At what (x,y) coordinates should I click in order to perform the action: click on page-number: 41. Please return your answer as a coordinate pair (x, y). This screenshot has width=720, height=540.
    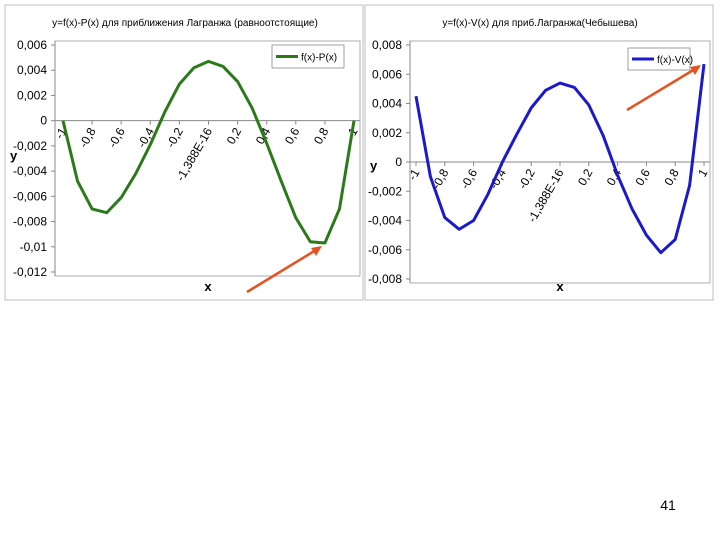
    Looking at the image, I should click on (668, 505).